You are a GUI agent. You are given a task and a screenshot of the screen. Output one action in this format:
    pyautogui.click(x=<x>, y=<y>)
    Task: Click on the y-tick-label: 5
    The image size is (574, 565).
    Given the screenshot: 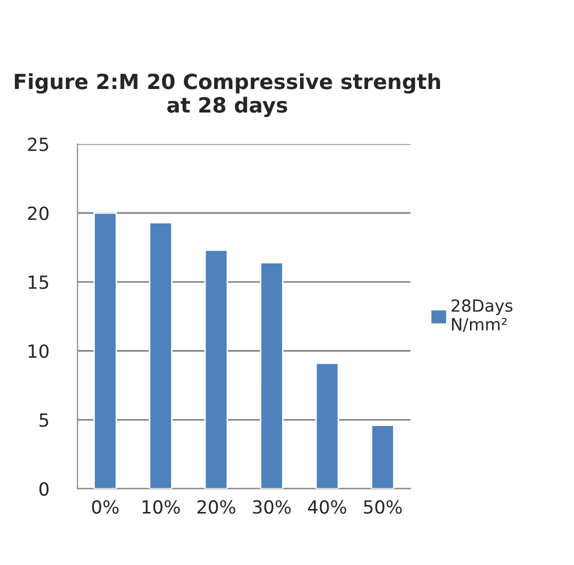 What is the action you would take?
    pyautogui.click(x=44, y=420)
    